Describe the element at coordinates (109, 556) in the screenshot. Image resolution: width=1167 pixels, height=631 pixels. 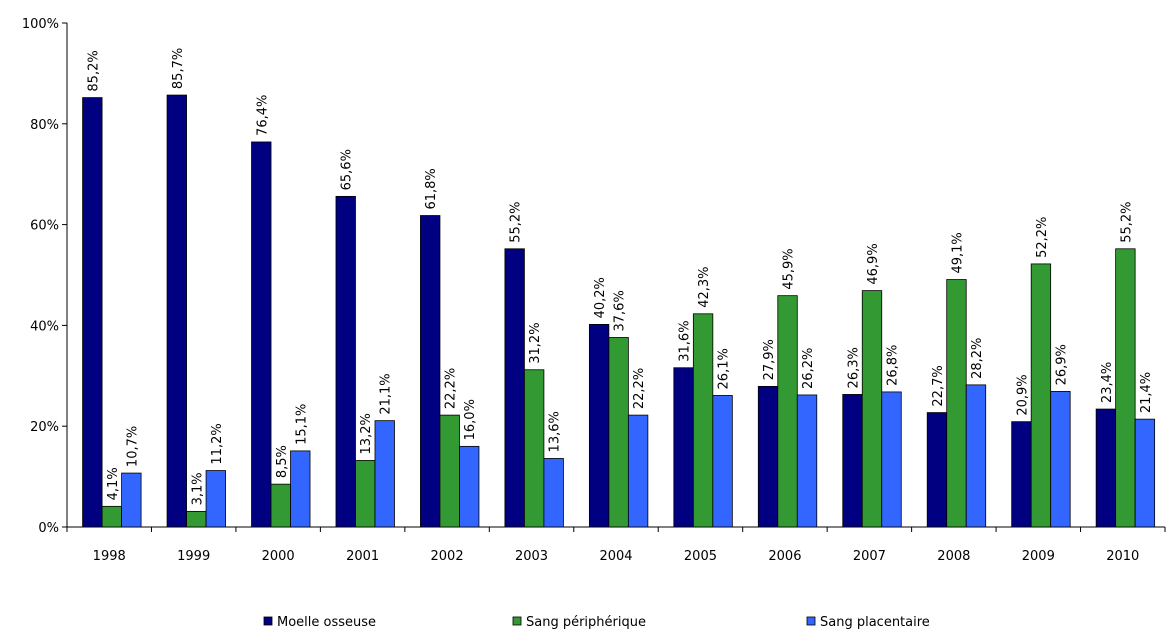
I see `x-tick-label: 1998` at that location.